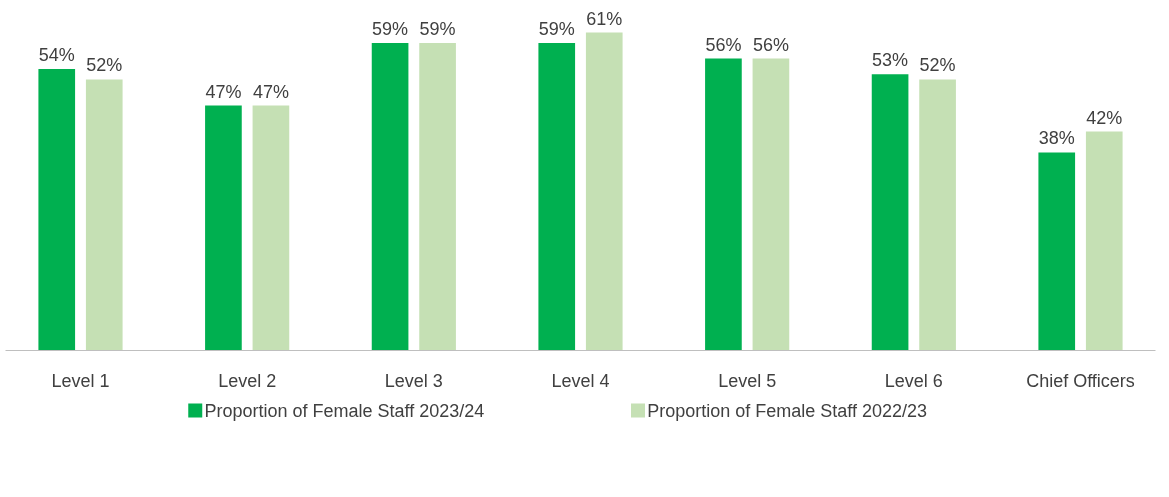  What do you see at coordinates (80, 380) in the screenshot?
I see `x-tick-label: Level 1` at bounding box center [80, 380].